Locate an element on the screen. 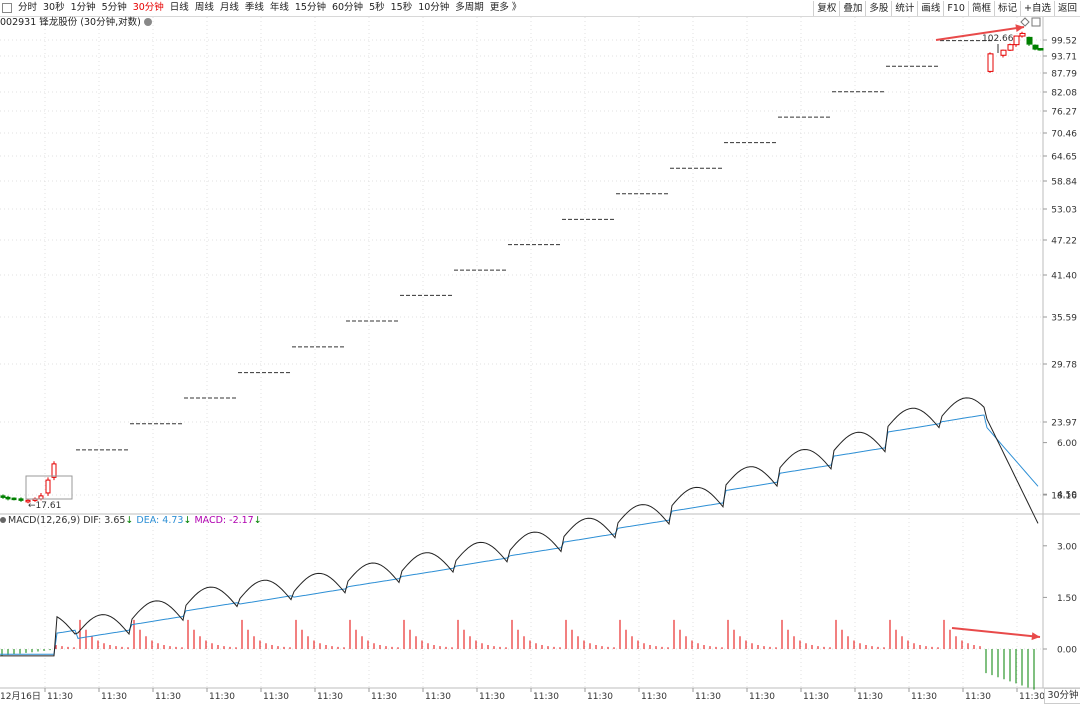 This screenshot has height=704, width=1080. function-tab: 统计 is located at coordinates (904, 8).